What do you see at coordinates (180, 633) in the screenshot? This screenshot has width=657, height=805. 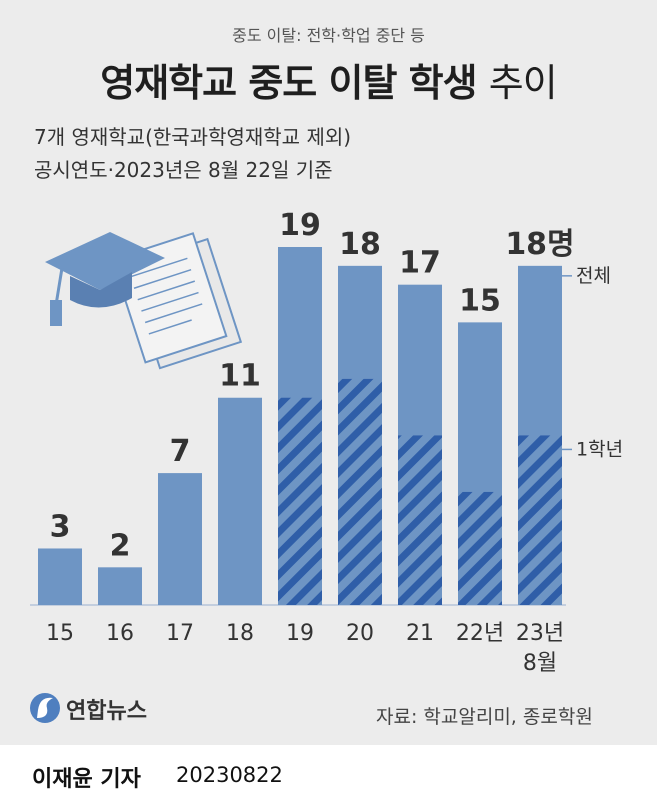 I see `x-tick-label-2: 17` at bounding box center [180, 633].